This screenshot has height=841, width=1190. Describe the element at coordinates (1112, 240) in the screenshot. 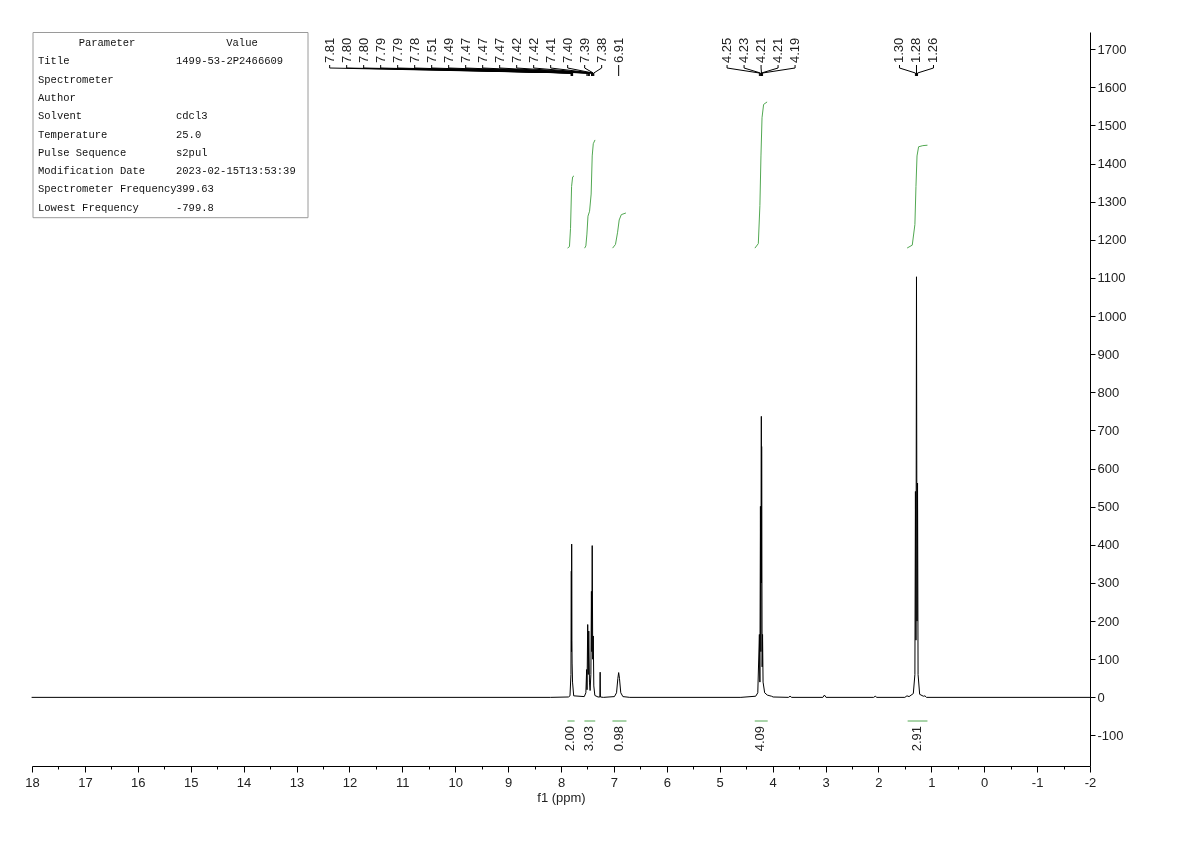

I see `y-tick-label: 1200` at that location.